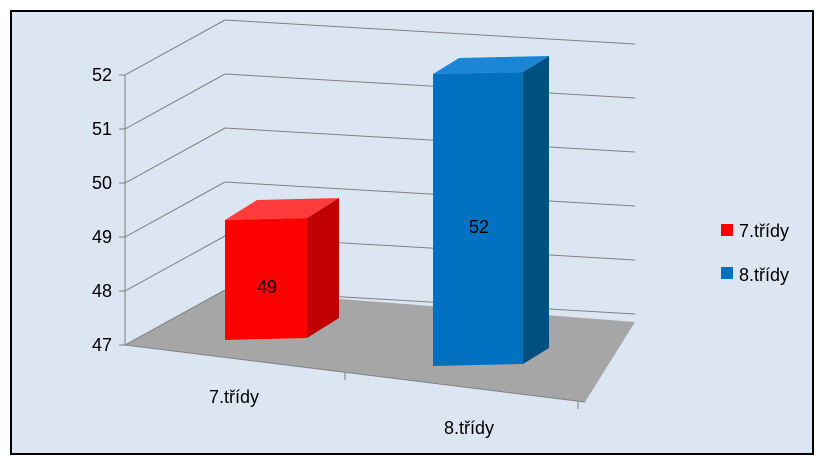 This screenshot has height=465, width=827. I want to click on data-label: 49, so click(267, 287).